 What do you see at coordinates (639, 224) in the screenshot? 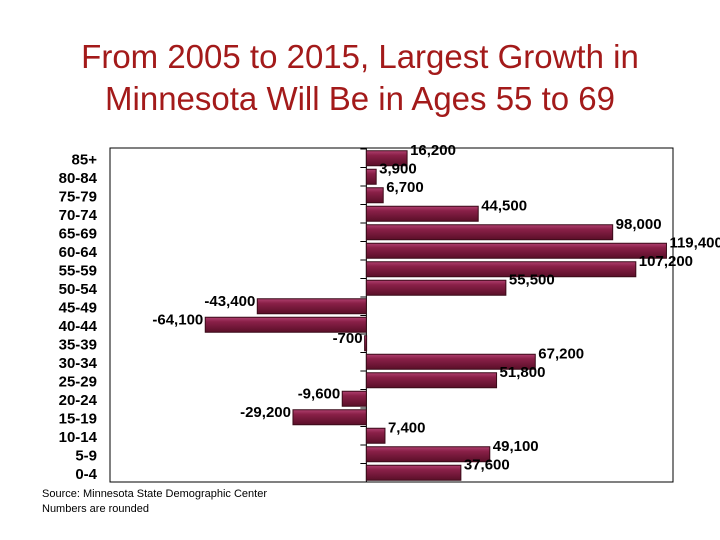
I see `data-label: 98,000` at bounding box center [639, 224].